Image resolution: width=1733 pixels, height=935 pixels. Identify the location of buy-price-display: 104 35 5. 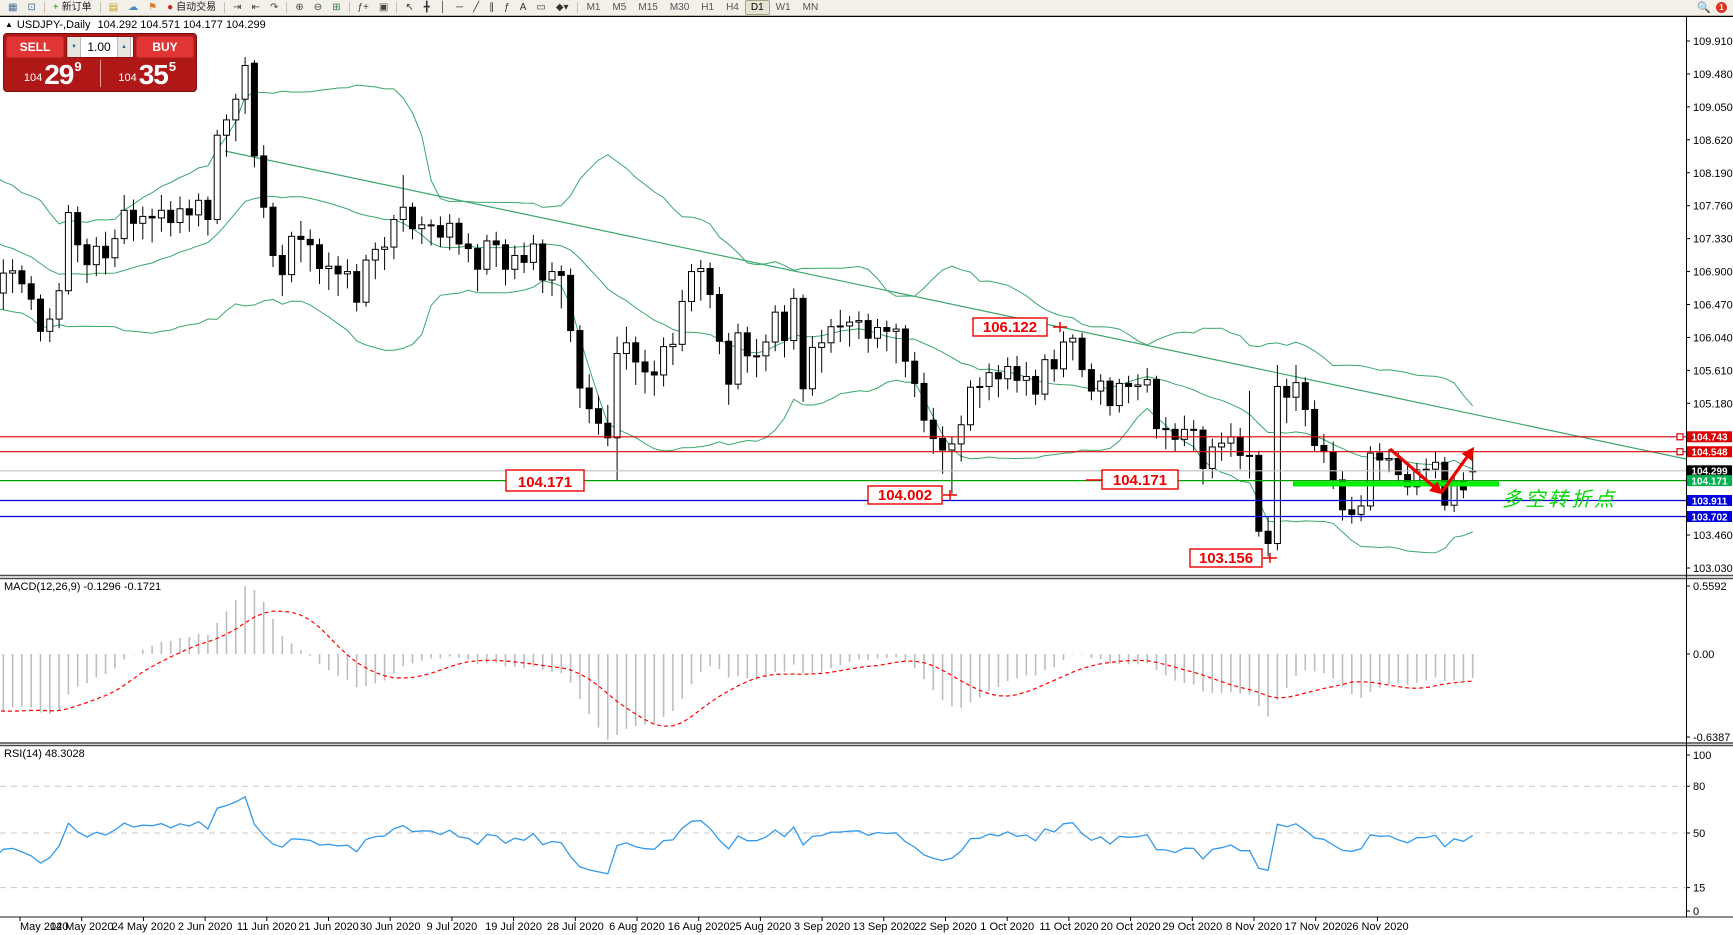
(148, 73).